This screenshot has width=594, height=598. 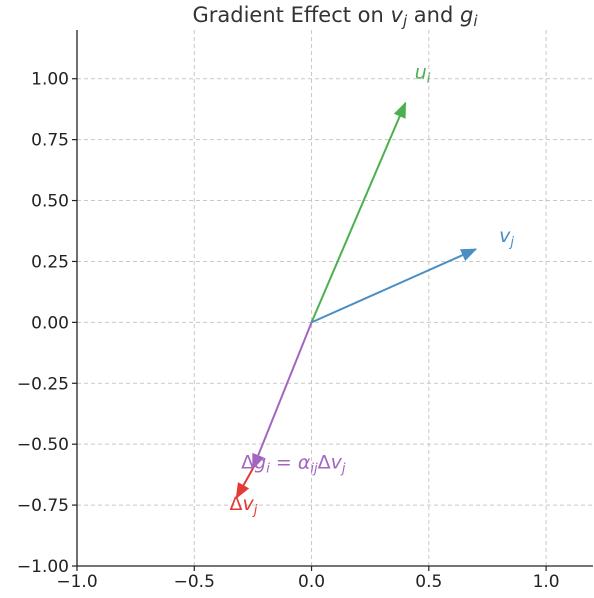 What do you see at coordinates (423, 74) in the screenshot?
I see `vector-label-u-i: ui` at bounding box center [423, 74].